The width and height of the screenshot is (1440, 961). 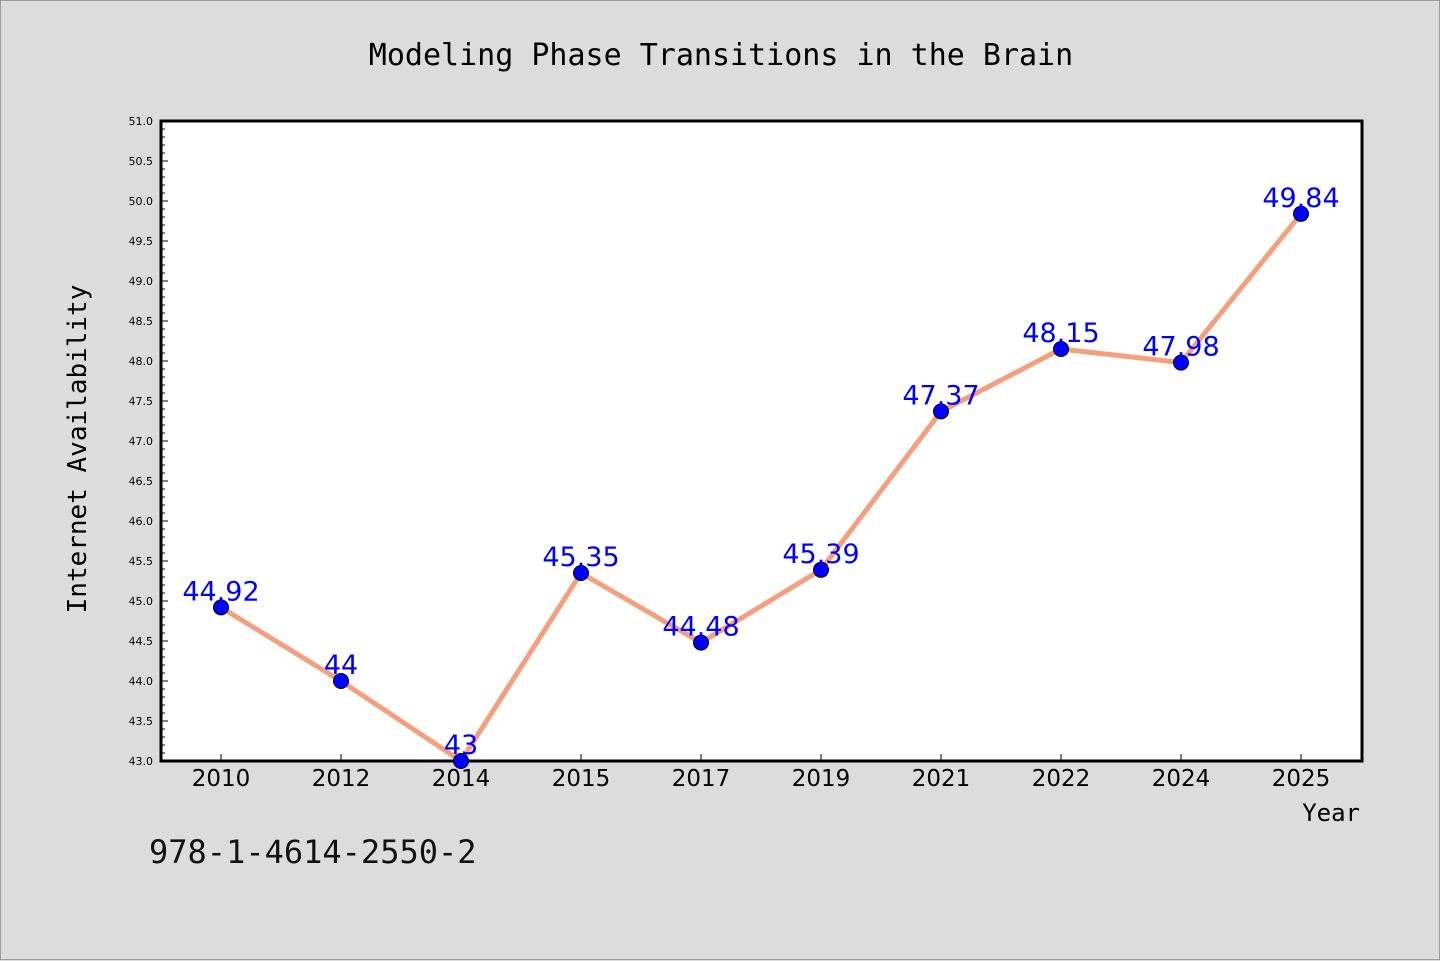 What do you see at coordinates (701, 779) in the screenshot?
I see `x-tick-label: 2017` at bounding box center [701, 779].